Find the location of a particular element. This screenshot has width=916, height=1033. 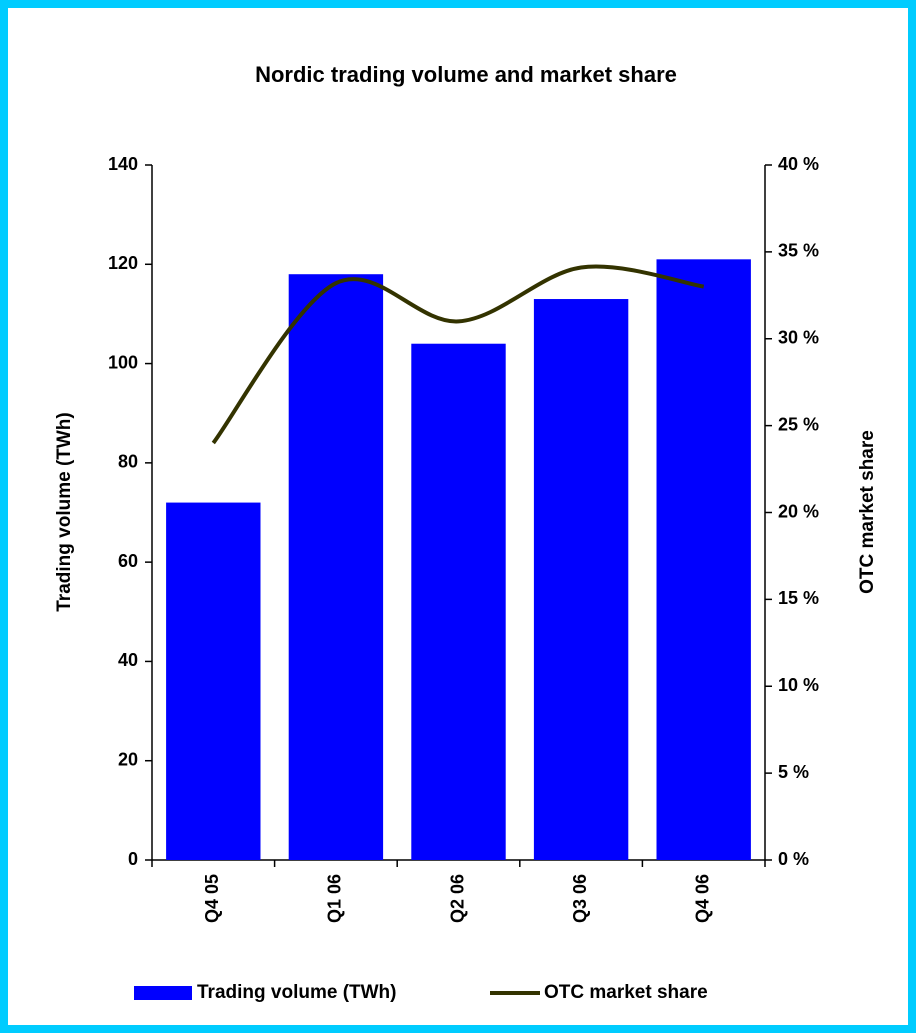

x-tick-label: Q1 06 is located at coordinates (335, 898).